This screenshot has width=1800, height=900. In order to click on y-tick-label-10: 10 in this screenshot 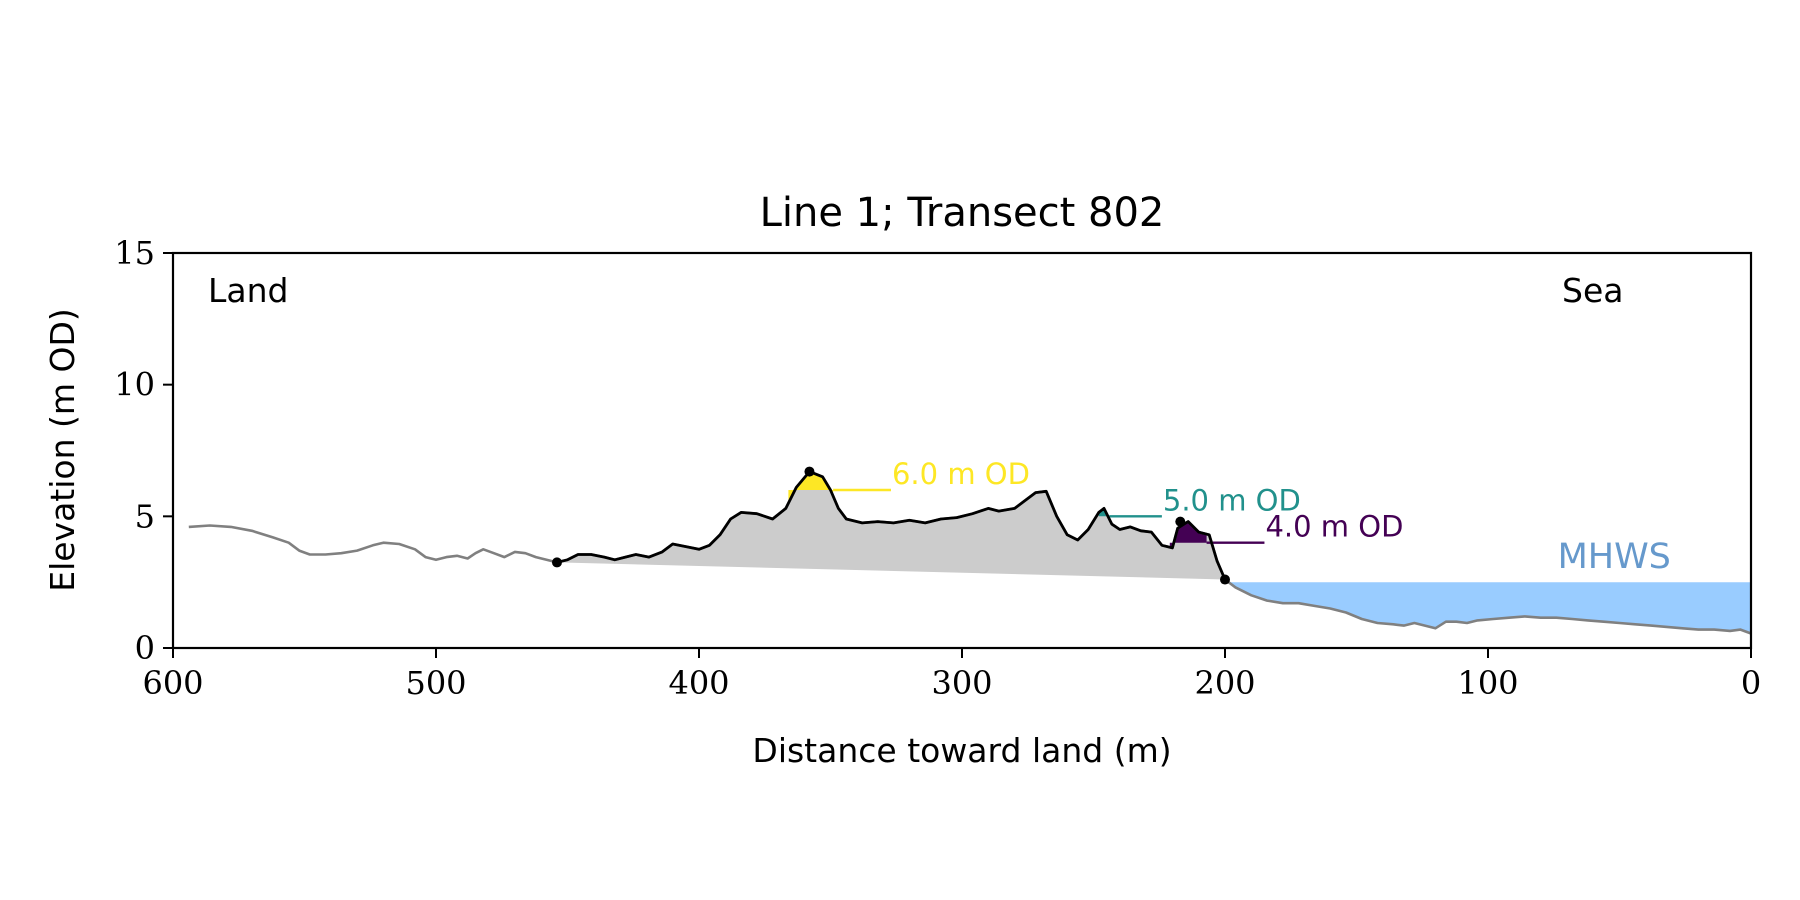, I will do `click(134, 385)`.